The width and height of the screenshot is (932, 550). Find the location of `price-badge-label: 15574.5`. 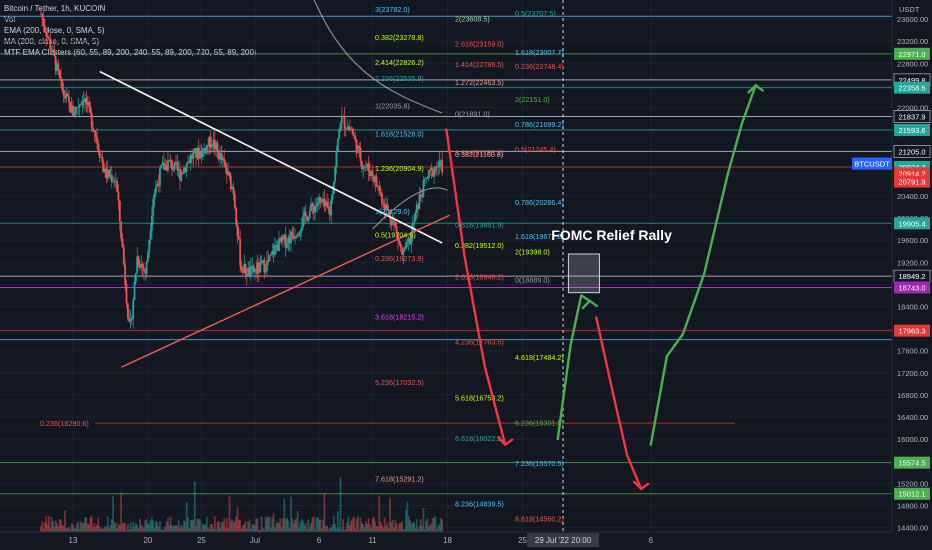

price-badge-label: 15574.5 is located at coordinates (911, 463).